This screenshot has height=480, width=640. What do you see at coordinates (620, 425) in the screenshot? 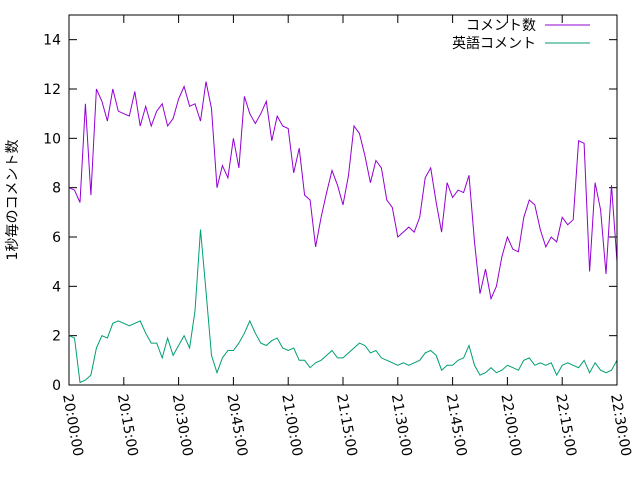
I see `x-tick-label: 22:30:00` at bounding box center [620, 425].